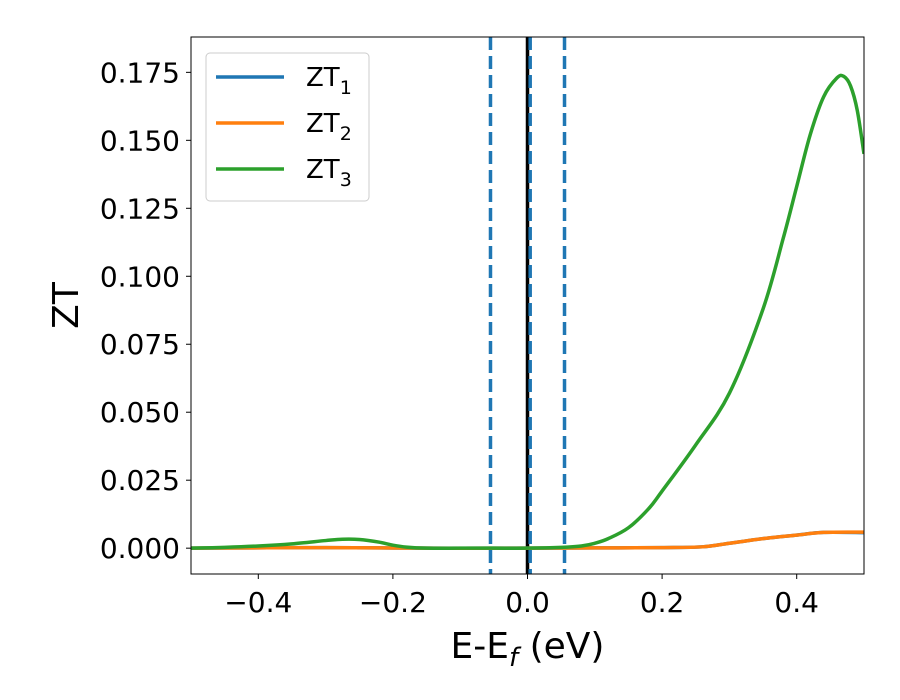 The width and height of the screenshot is (900, 700). Describe the element at coordinates (527, 540) in the screenshot. I see `series-line-zt2` at that location.